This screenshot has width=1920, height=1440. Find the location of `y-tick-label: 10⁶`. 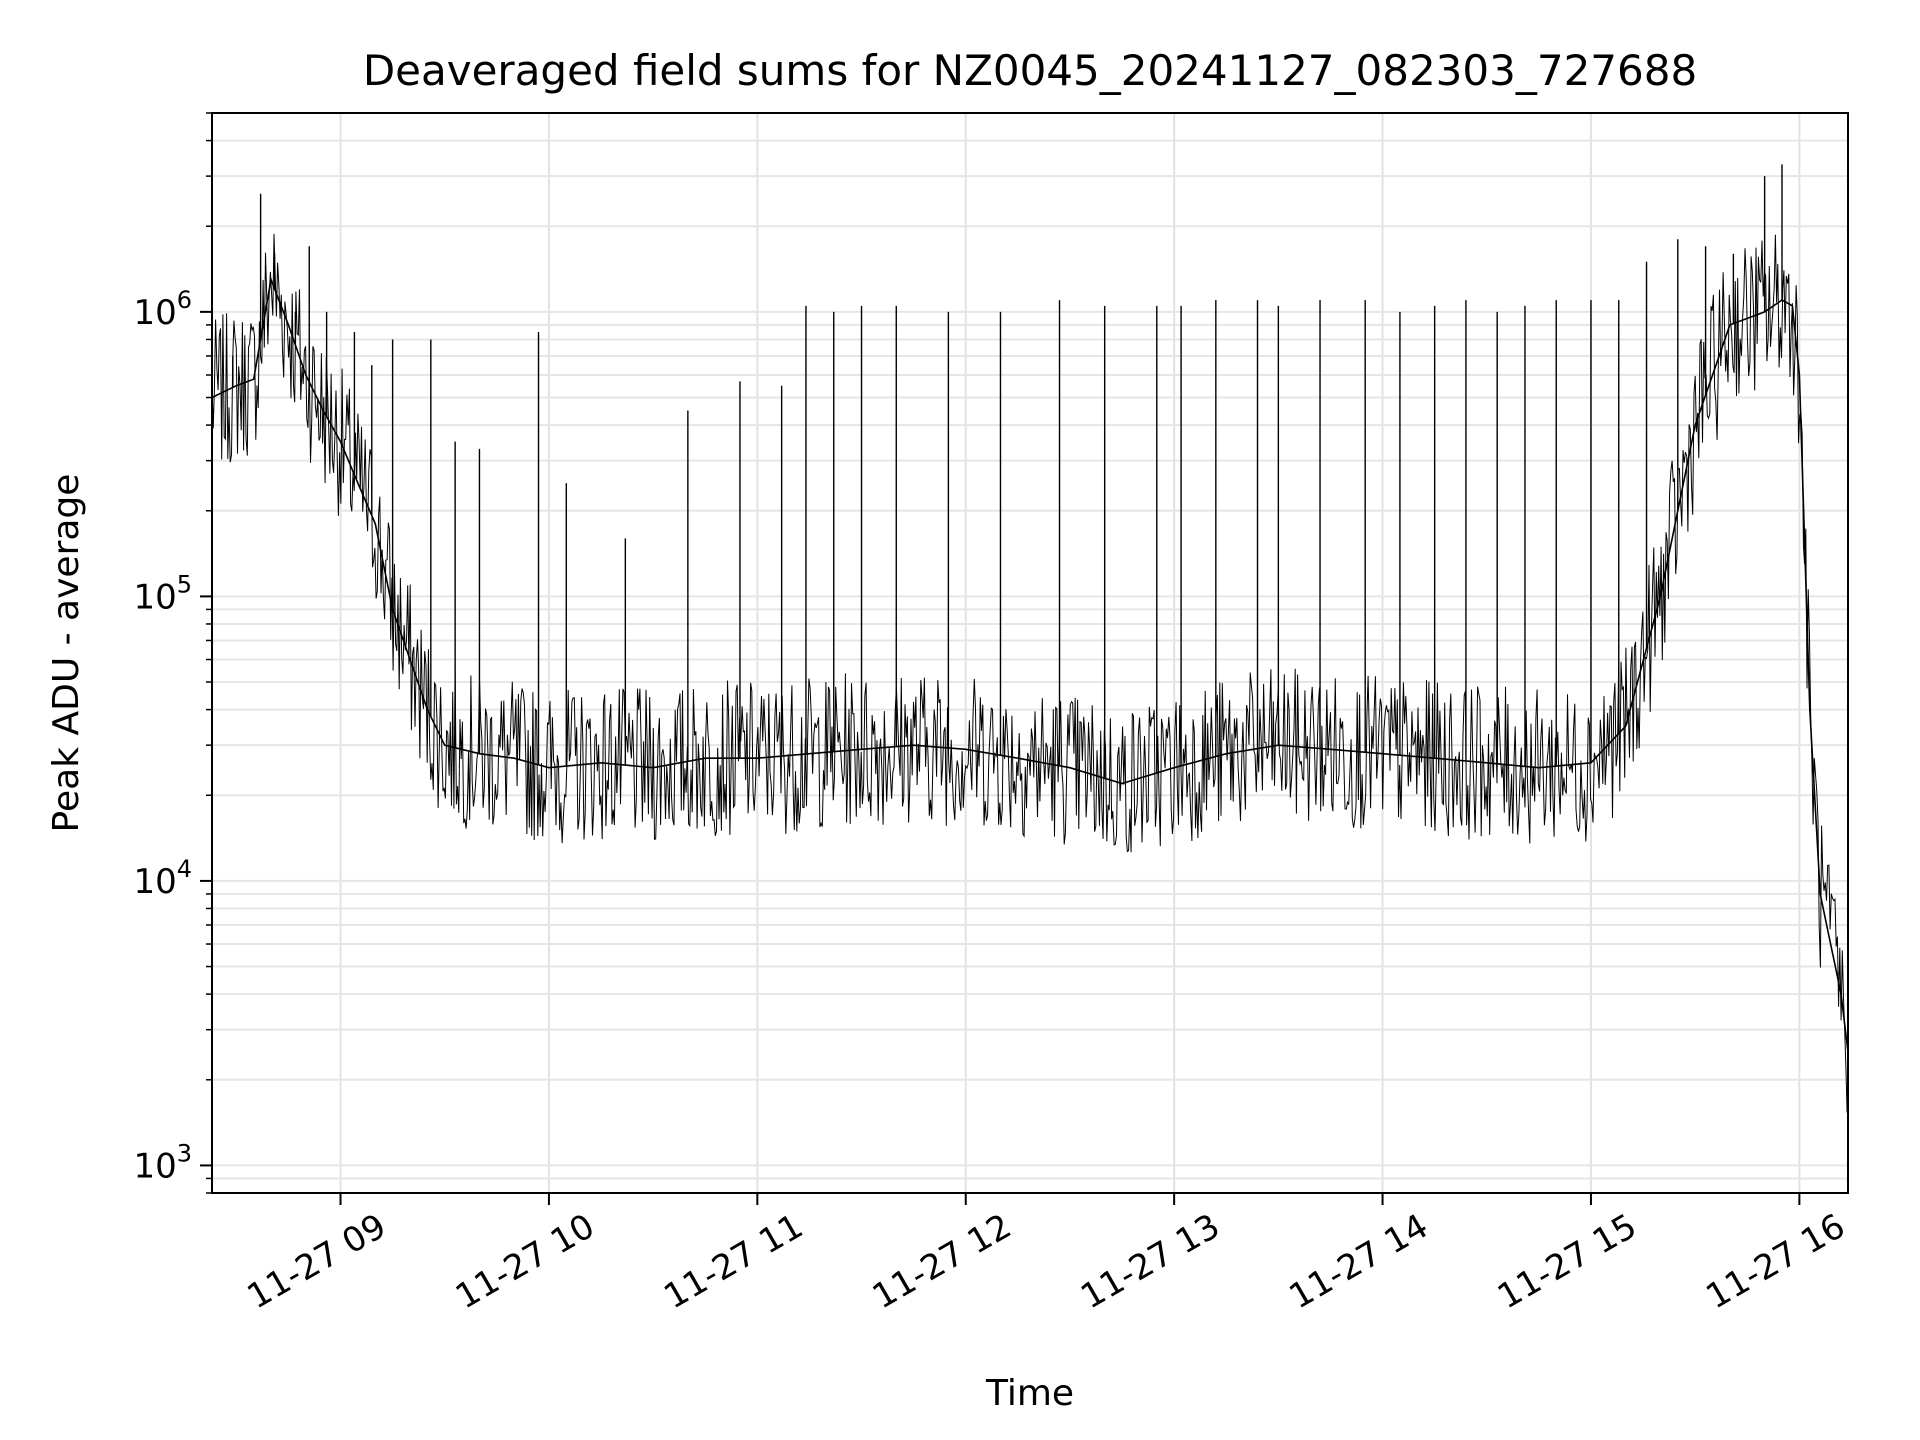

y-tick-label: 10⁶ is located at coordinates (162, 309).